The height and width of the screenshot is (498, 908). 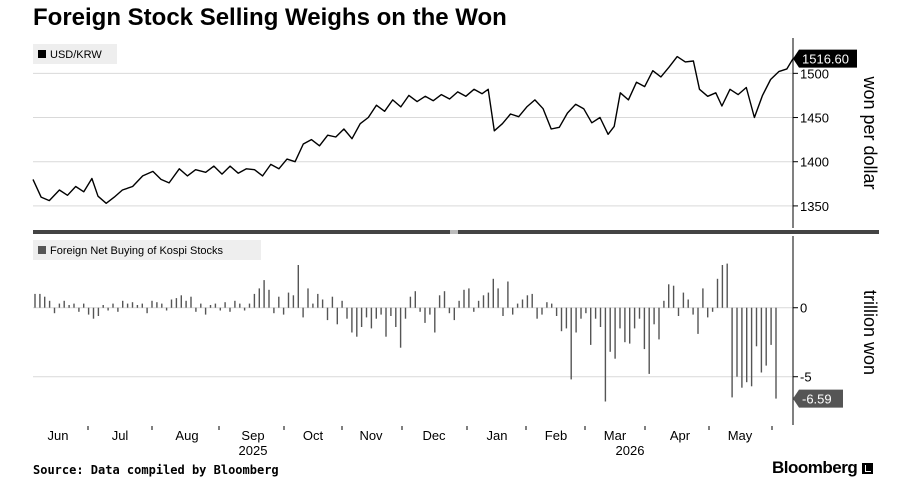 I want to click on x-tick-label: Mar, so click(x=615, y=435).